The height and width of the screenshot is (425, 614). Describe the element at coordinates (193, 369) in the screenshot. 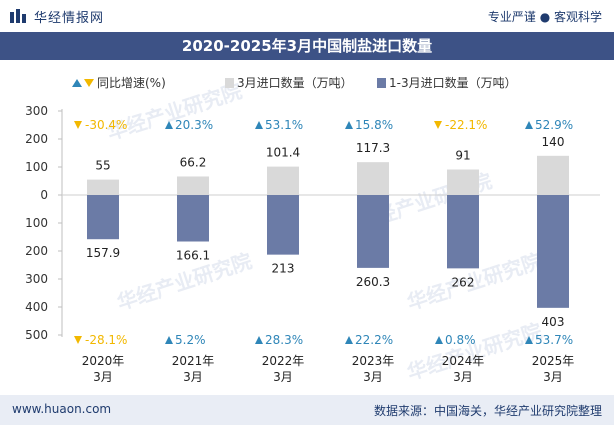

I see `x-tick-label: 2021年 3月` at that location.